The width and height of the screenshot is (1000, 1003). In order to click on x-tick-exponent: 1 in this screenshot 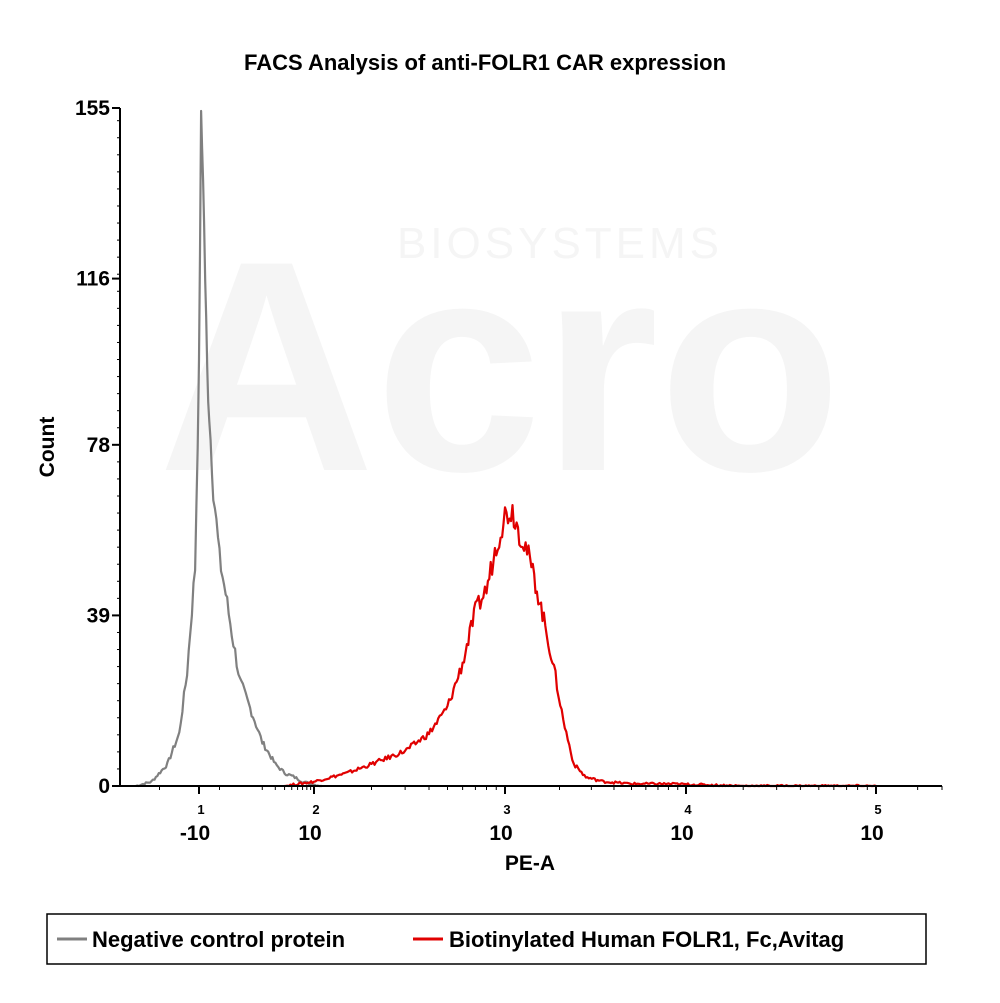, I will do `click(200, 809)`.